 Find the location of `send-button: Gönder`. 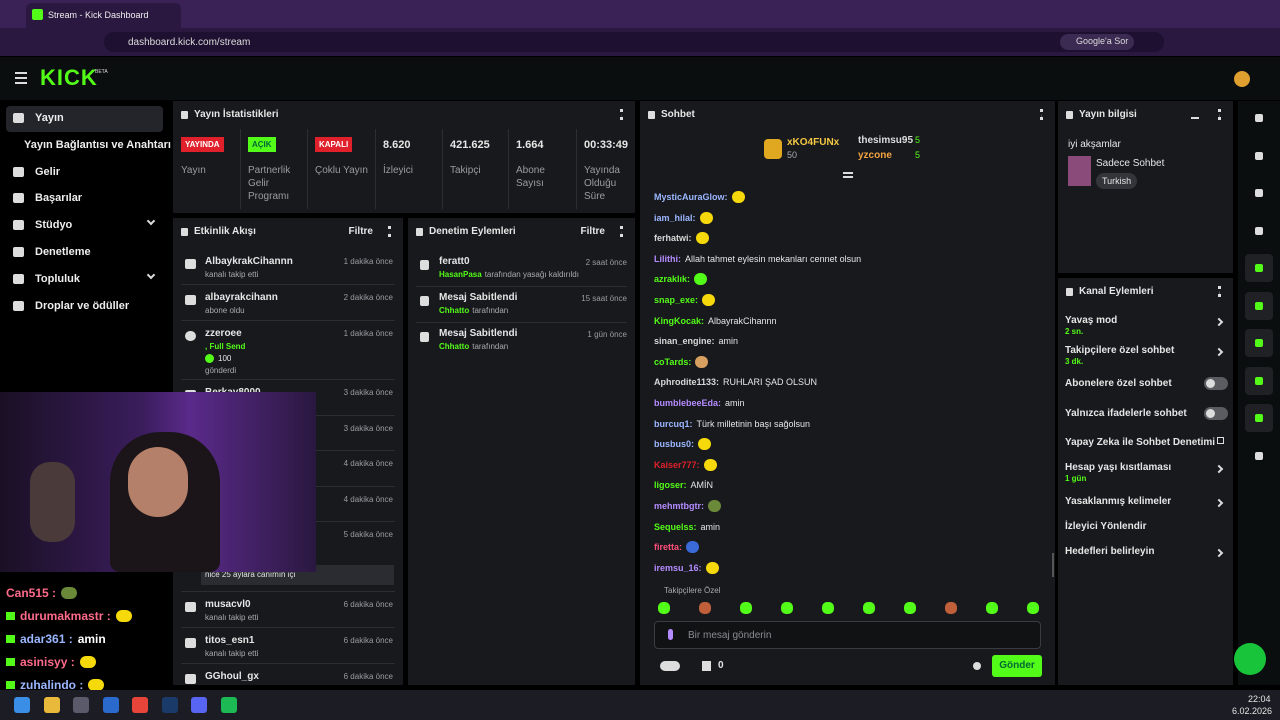

send-button: Gönder is located at coordinates (1017, 666).